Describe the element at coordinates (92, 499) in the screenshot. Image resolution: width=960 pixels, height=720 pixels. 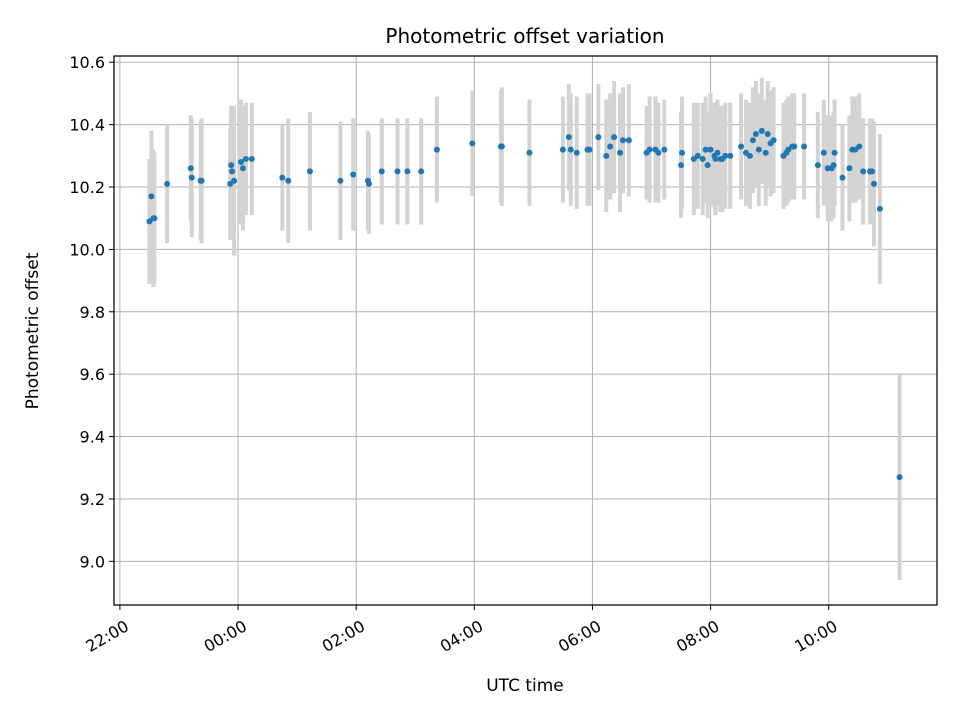
I see `y-tick-label: 9.2` at that location.